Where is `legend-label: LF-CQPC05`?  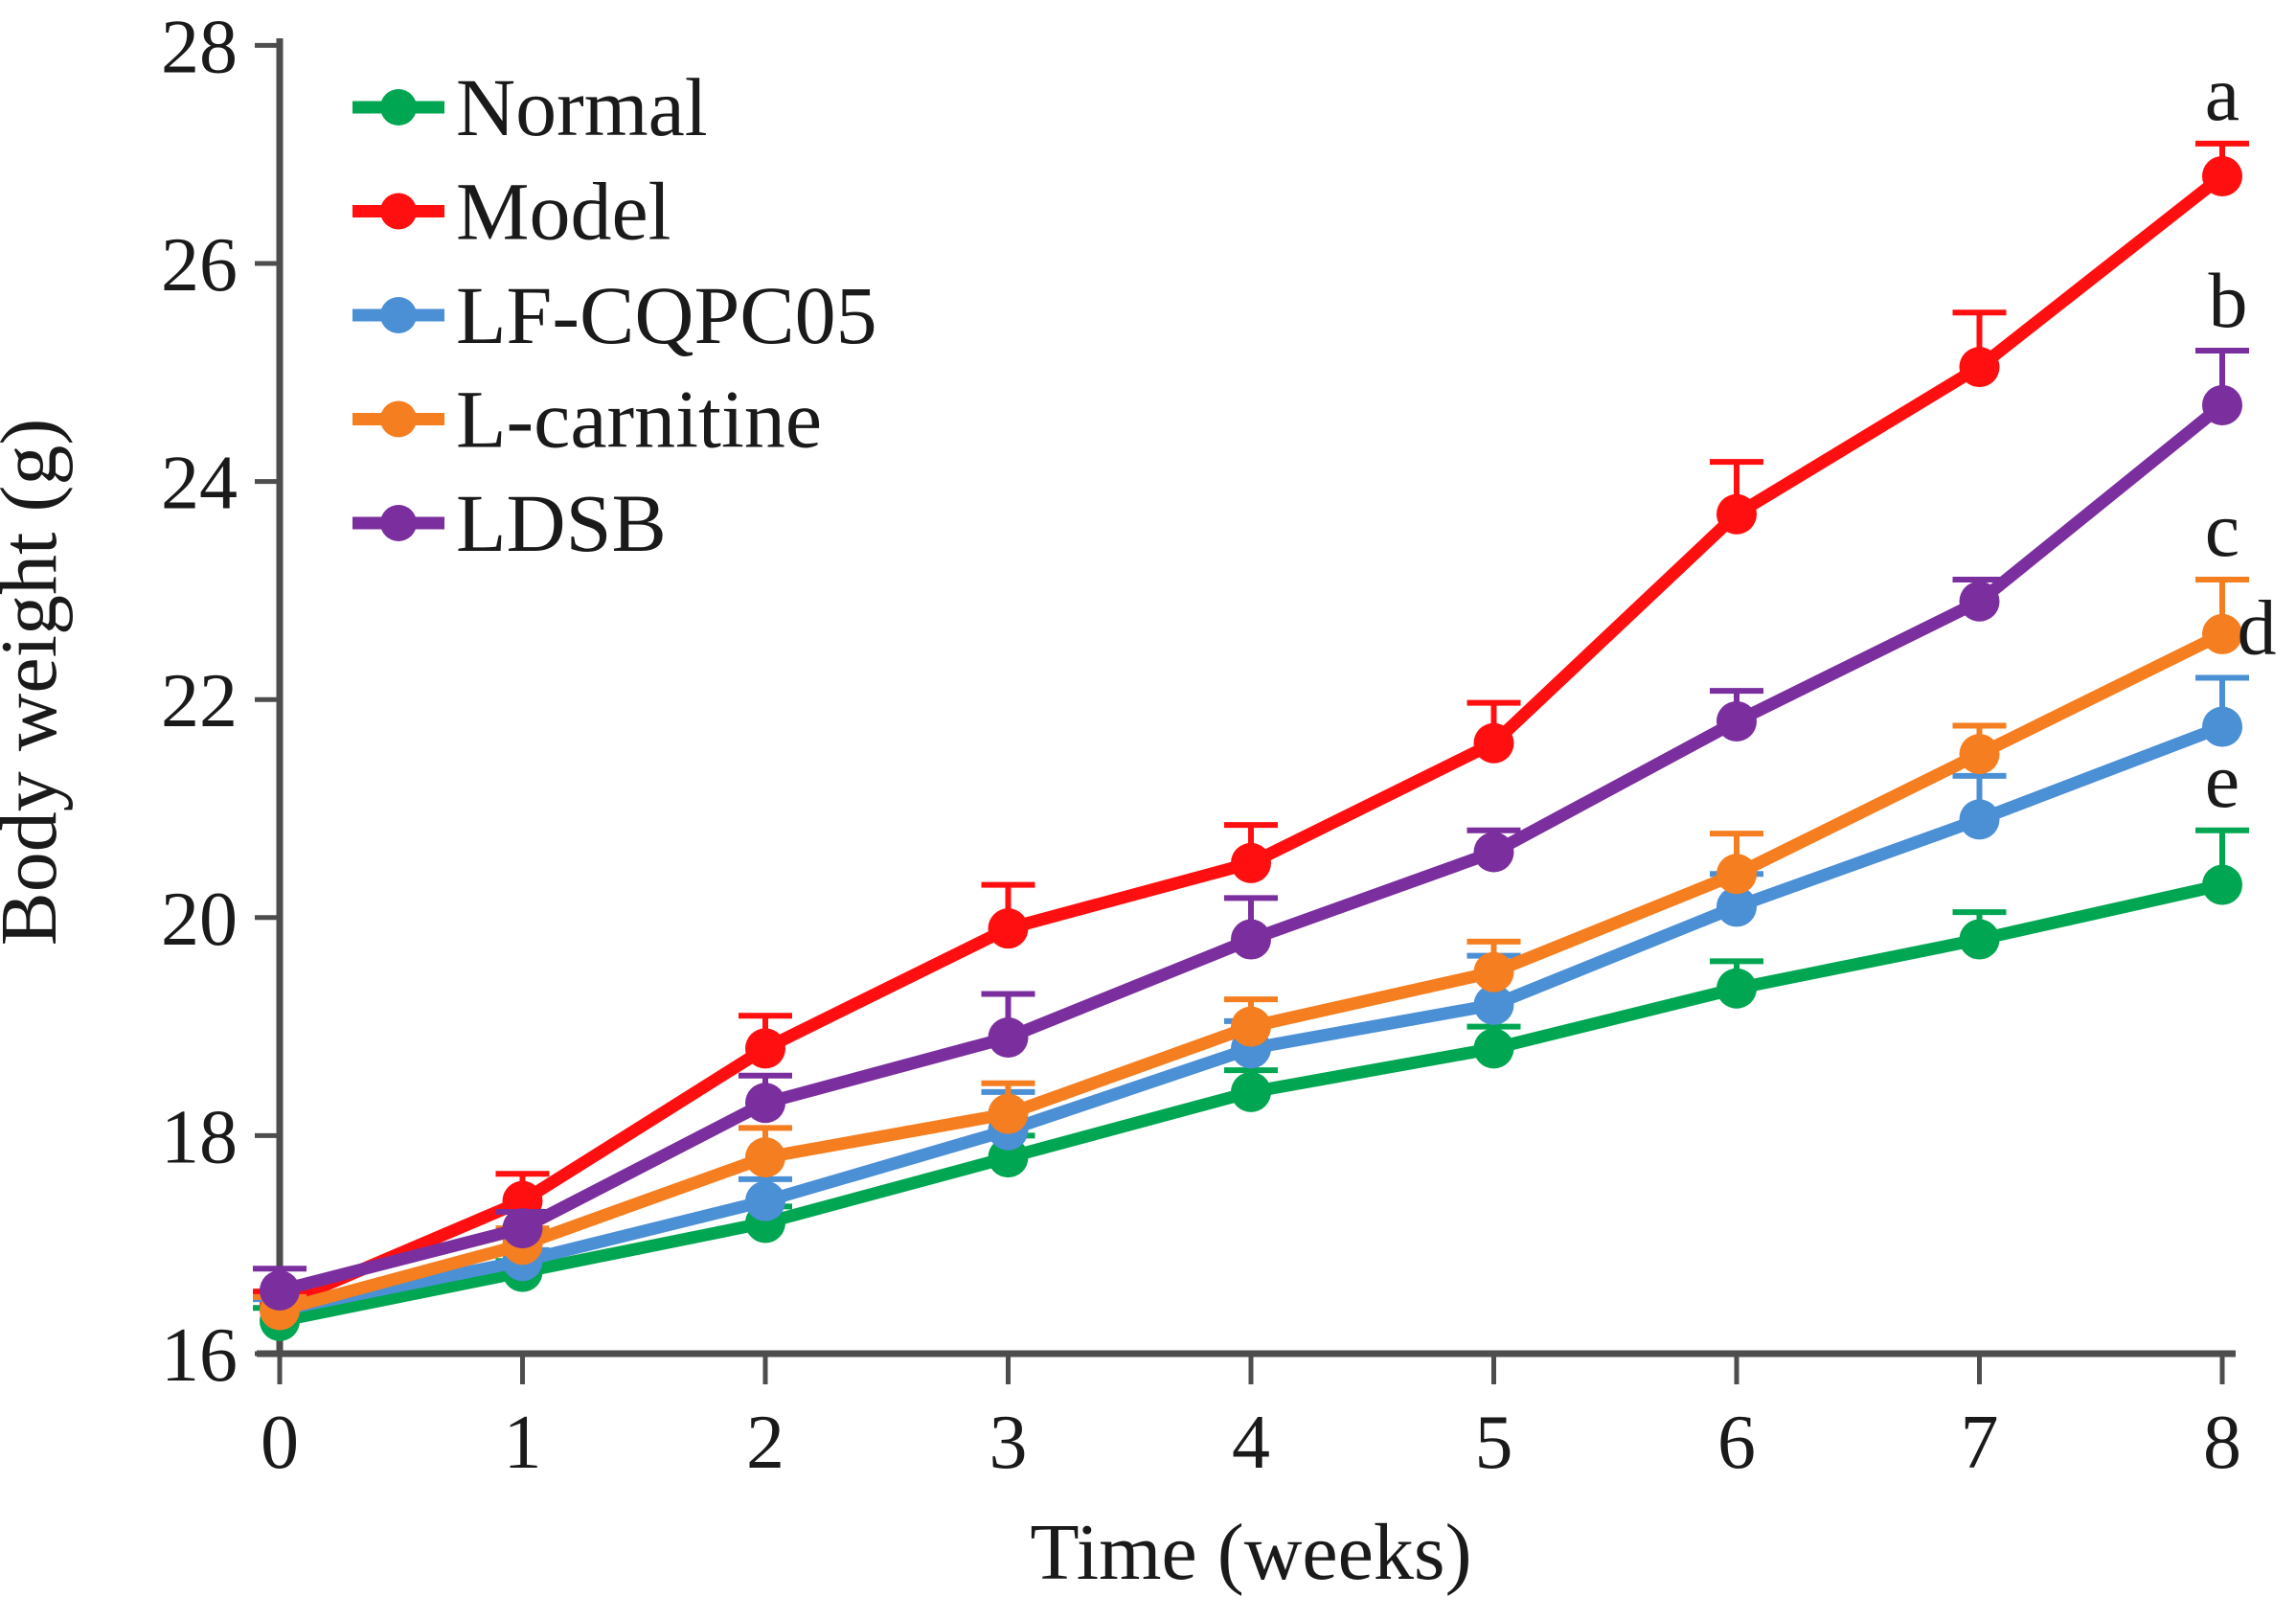 legend-label: LF-CQPC05 is located at coordinates (666, 315).